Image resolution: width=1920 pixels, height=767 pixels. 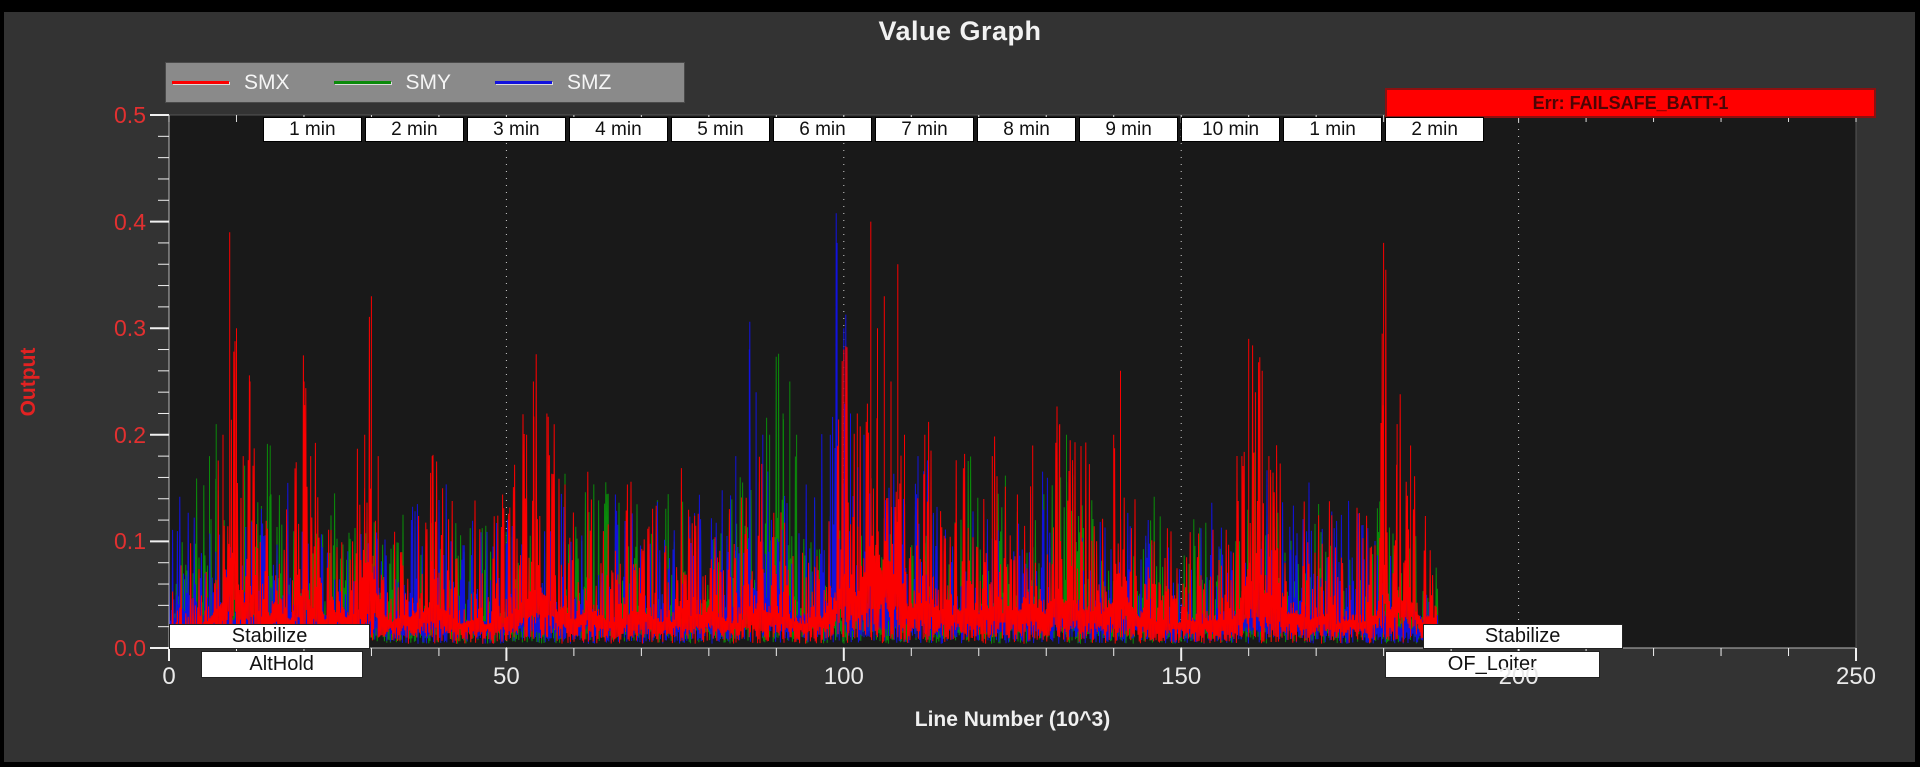 I want to click on time-marker-box: 6 min, so click(x=822, y=129).